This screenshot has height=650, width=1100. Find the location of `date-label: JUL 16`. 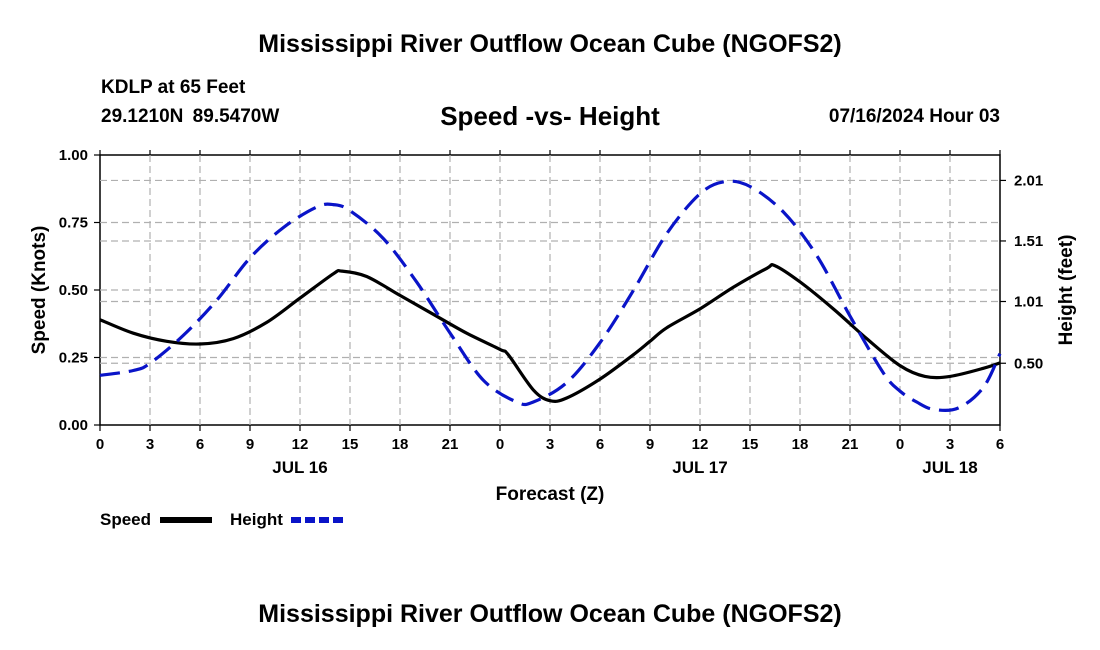

date-label: JUL 16 is located at coordinates (299, 467).